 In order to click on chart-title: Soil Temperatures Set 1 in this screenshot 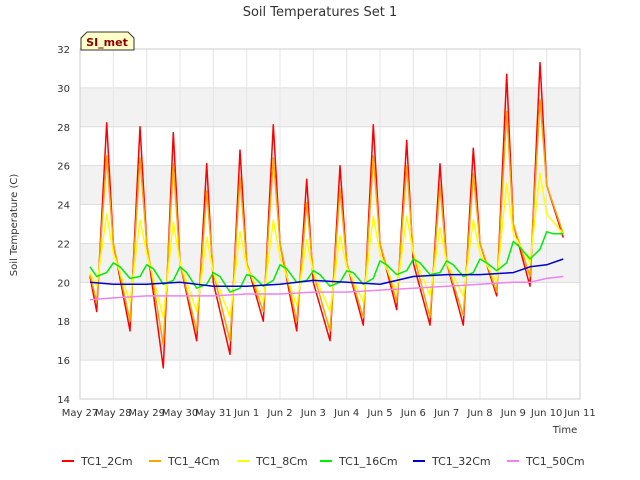, I will do `click(320, 12)`.